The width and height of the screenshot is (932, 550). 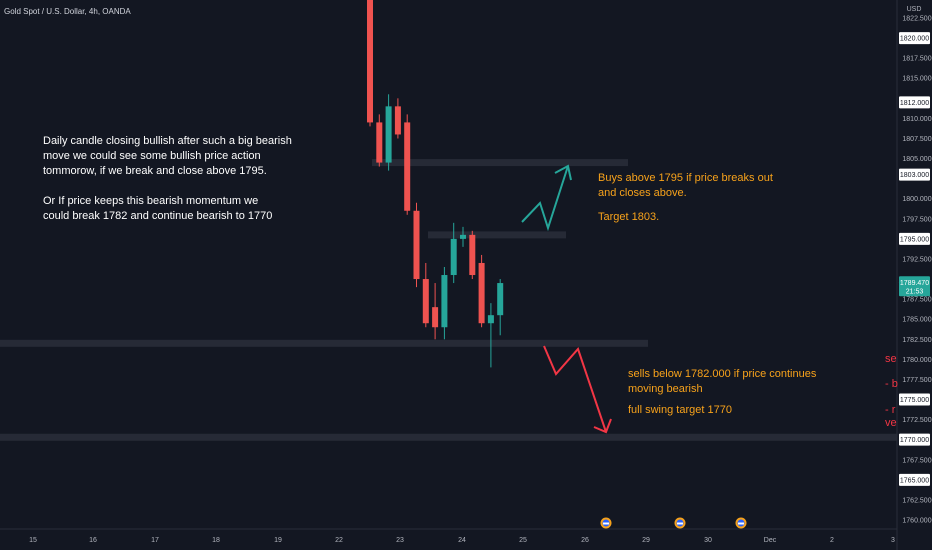 What do you see at coordinates (500, 163) in the screenshot?
I see `level-band-resistance-zone` at bounding box center [500, 163].